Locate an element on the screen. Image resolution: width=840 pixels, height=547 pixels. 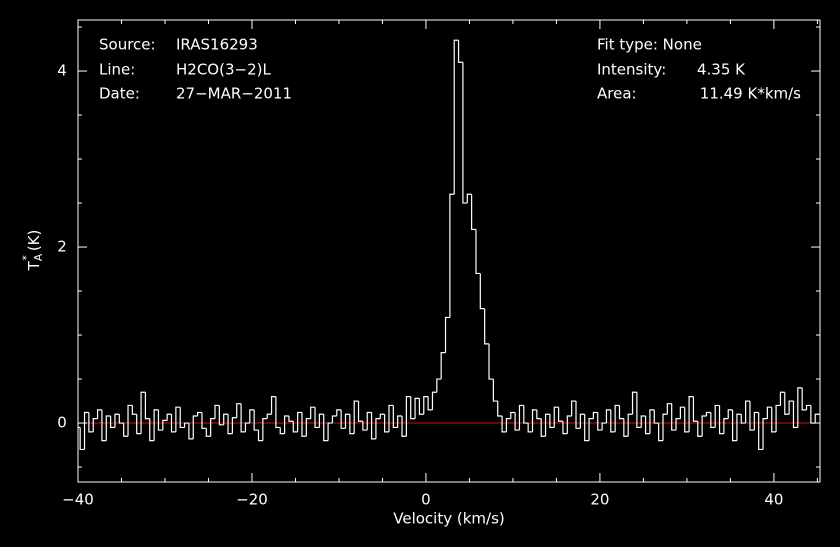
annotation-value: 4.35 K is located at coordinates (721, 70).